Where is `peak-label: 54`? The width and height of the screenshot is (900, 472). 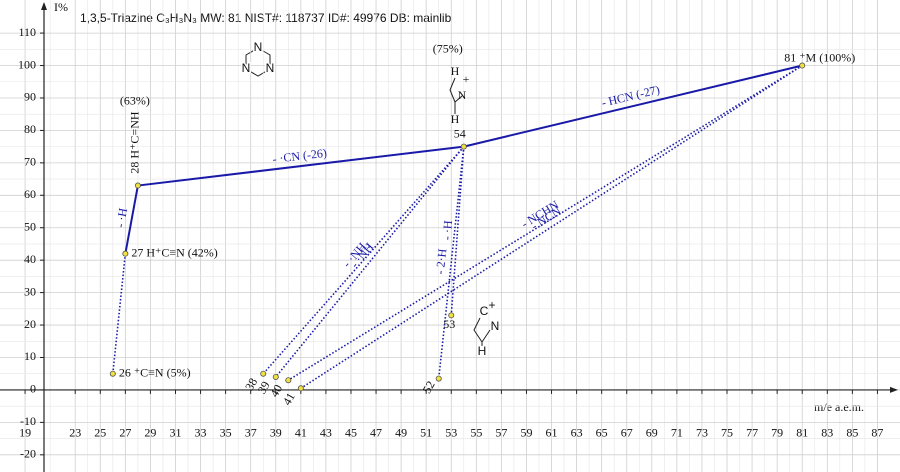
peak-label: 54 is located at coordinates (460, 133).